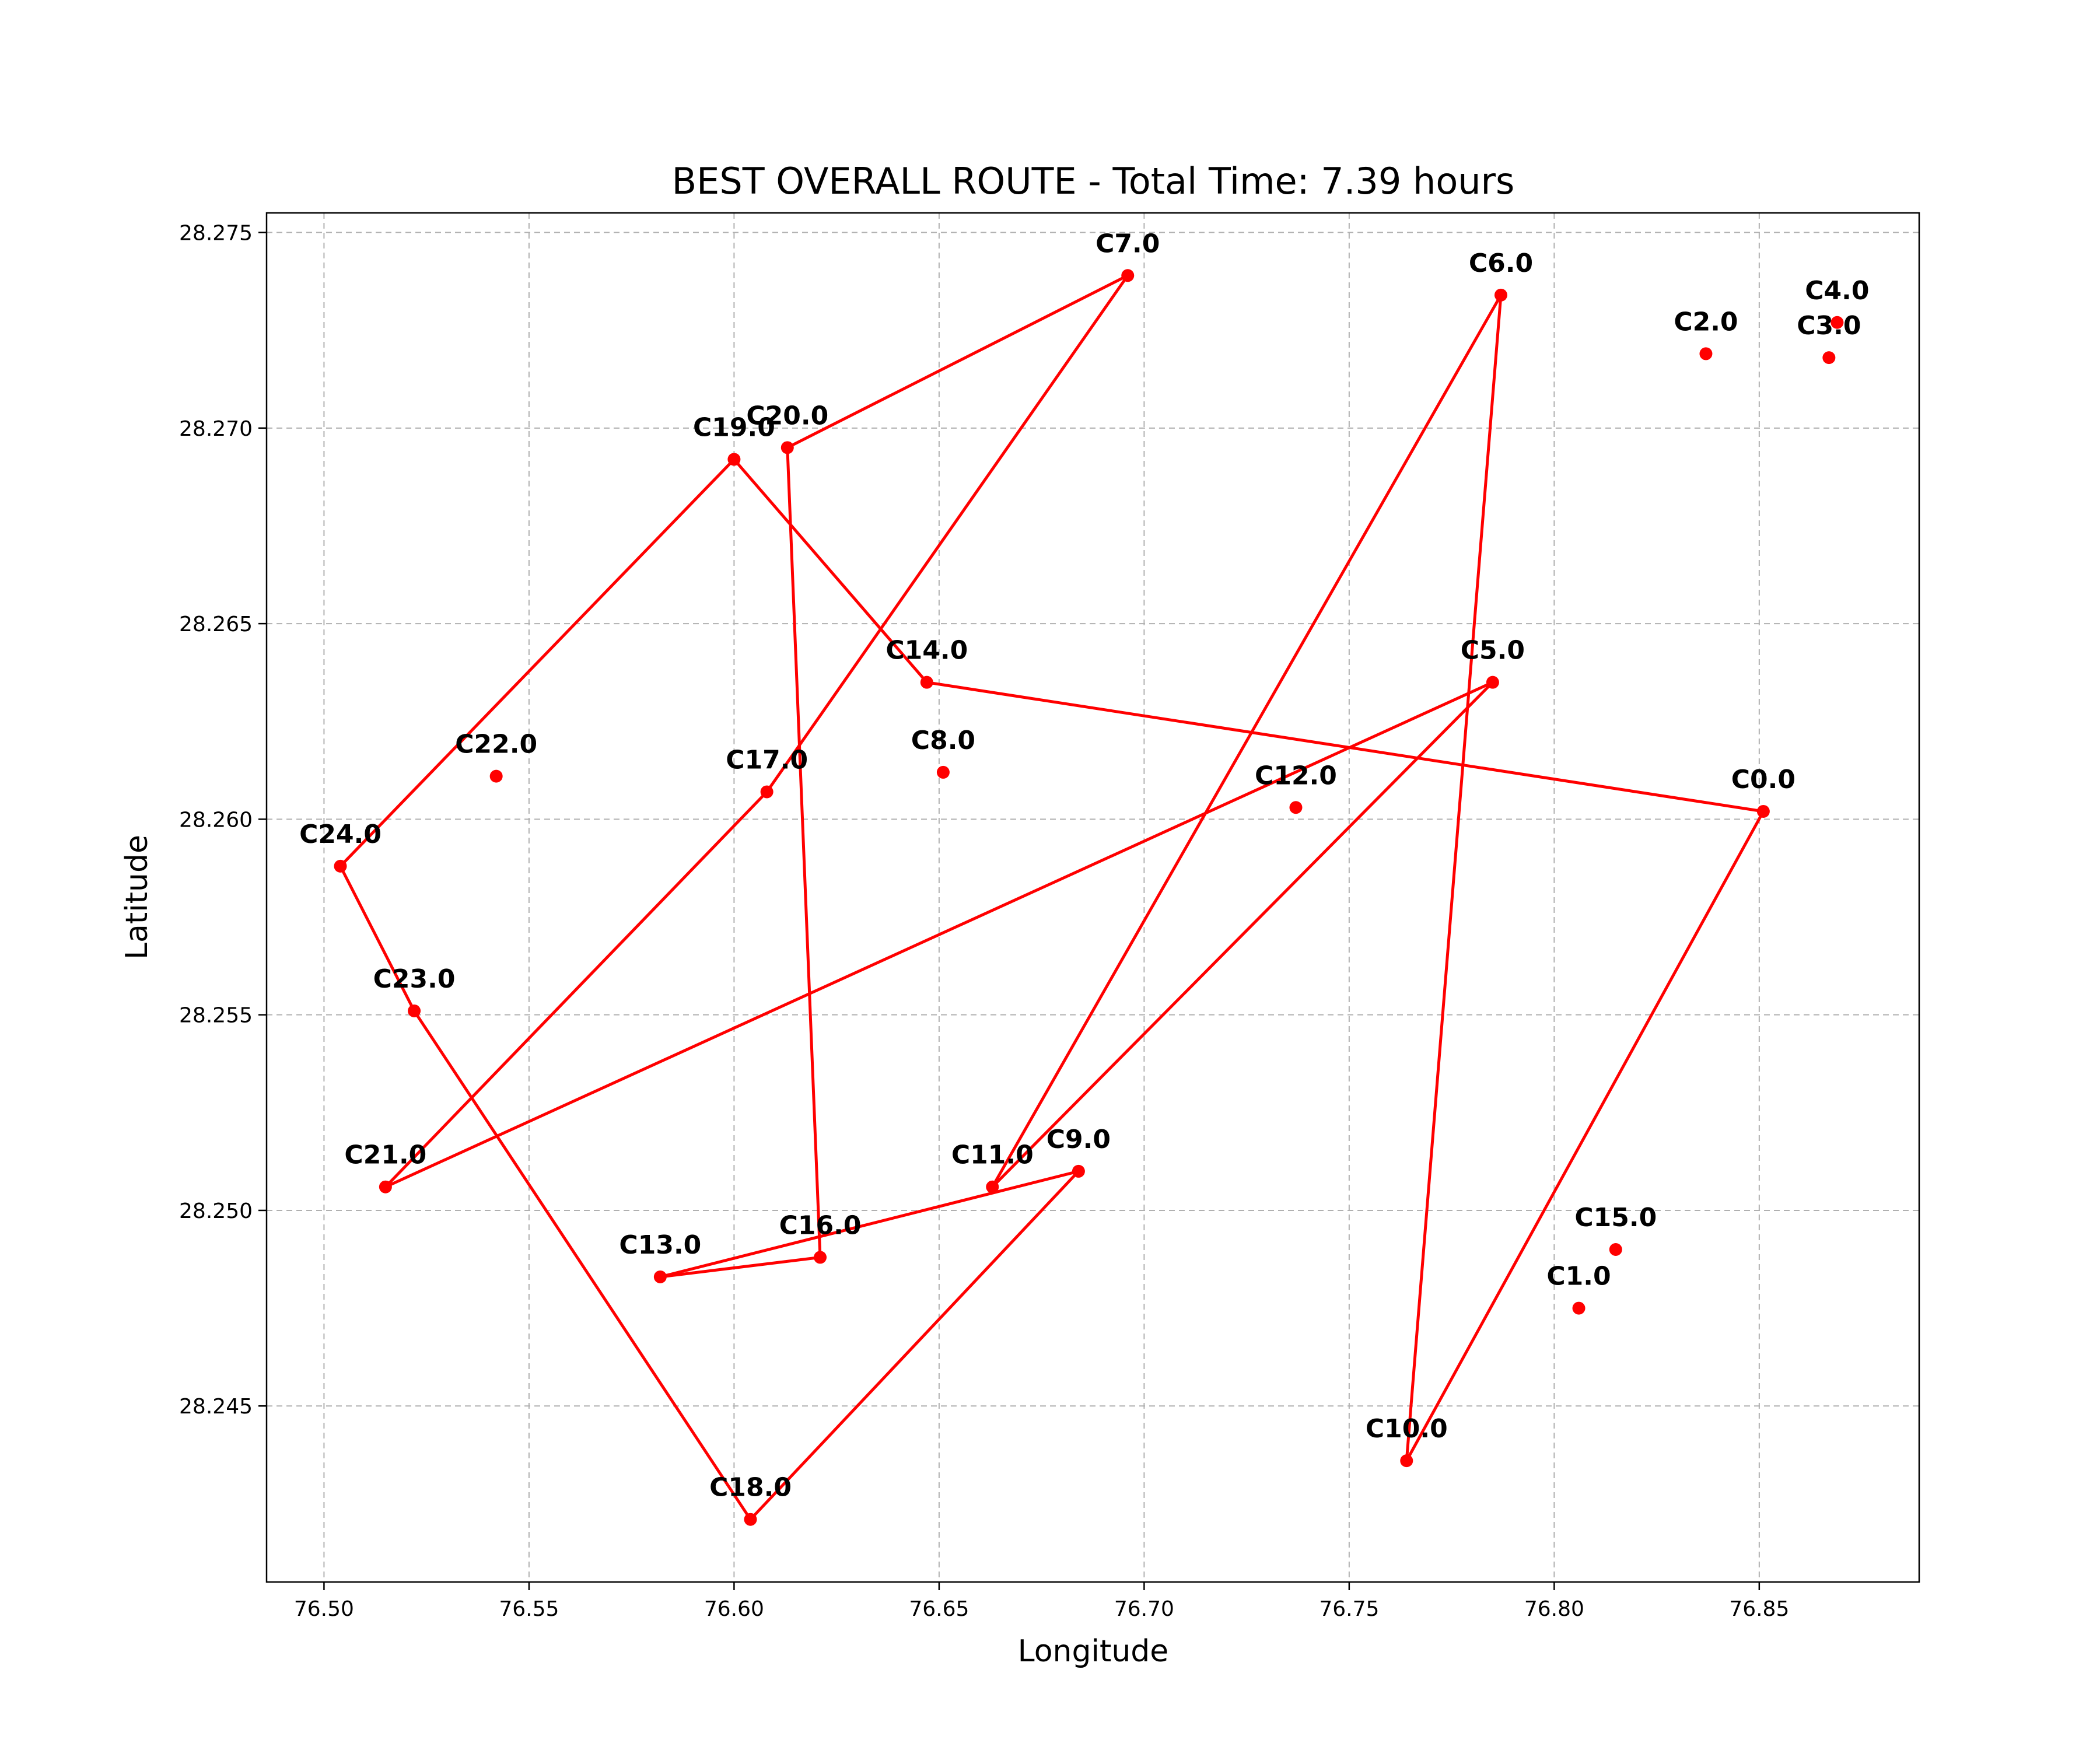  What do you see at coordinates (1759, 1609) in the screenshot?
I see `x-tick-label: 76.85` at bounding box center [1759, 1609].